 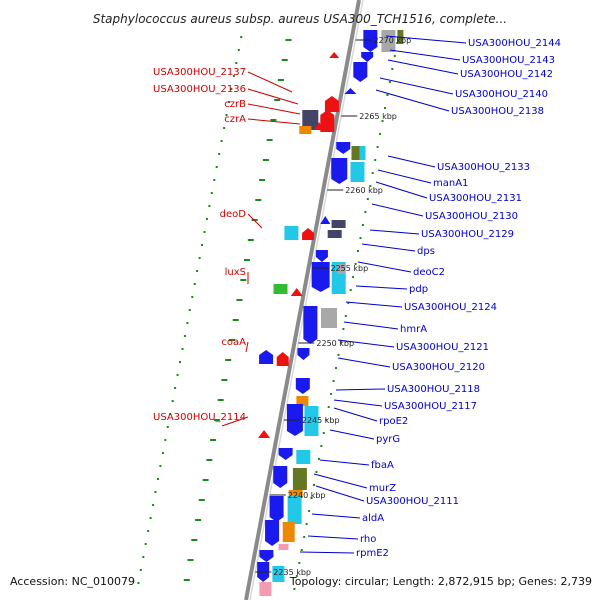 I want to click on left-gene-label: deoD, so click(x=233, y=214).